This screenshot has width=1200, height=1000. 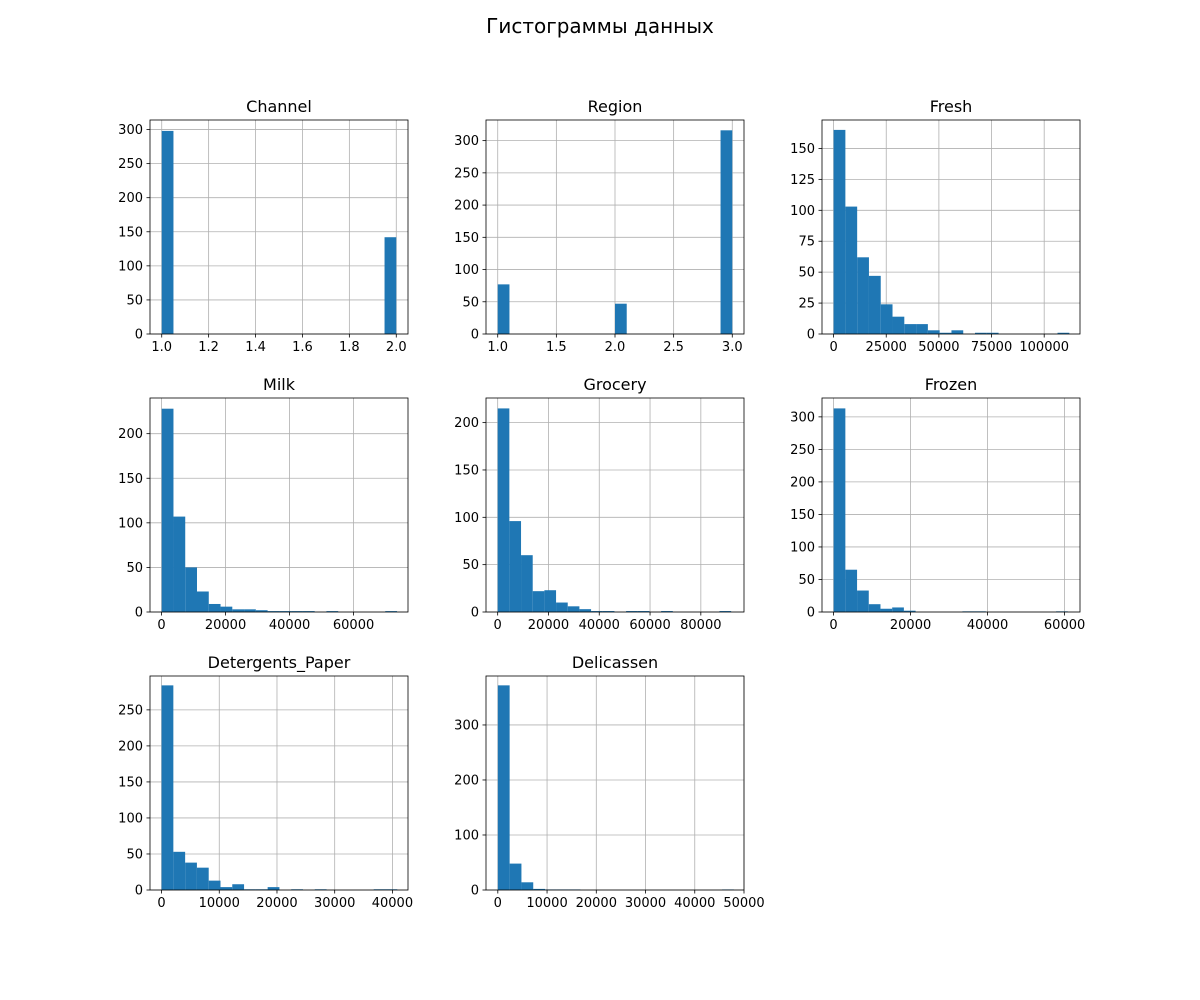 What do you see at coordinates (334, 903) in the screenshot?
I see `x-tick-label: 30000` at bounding box center [334, 903].